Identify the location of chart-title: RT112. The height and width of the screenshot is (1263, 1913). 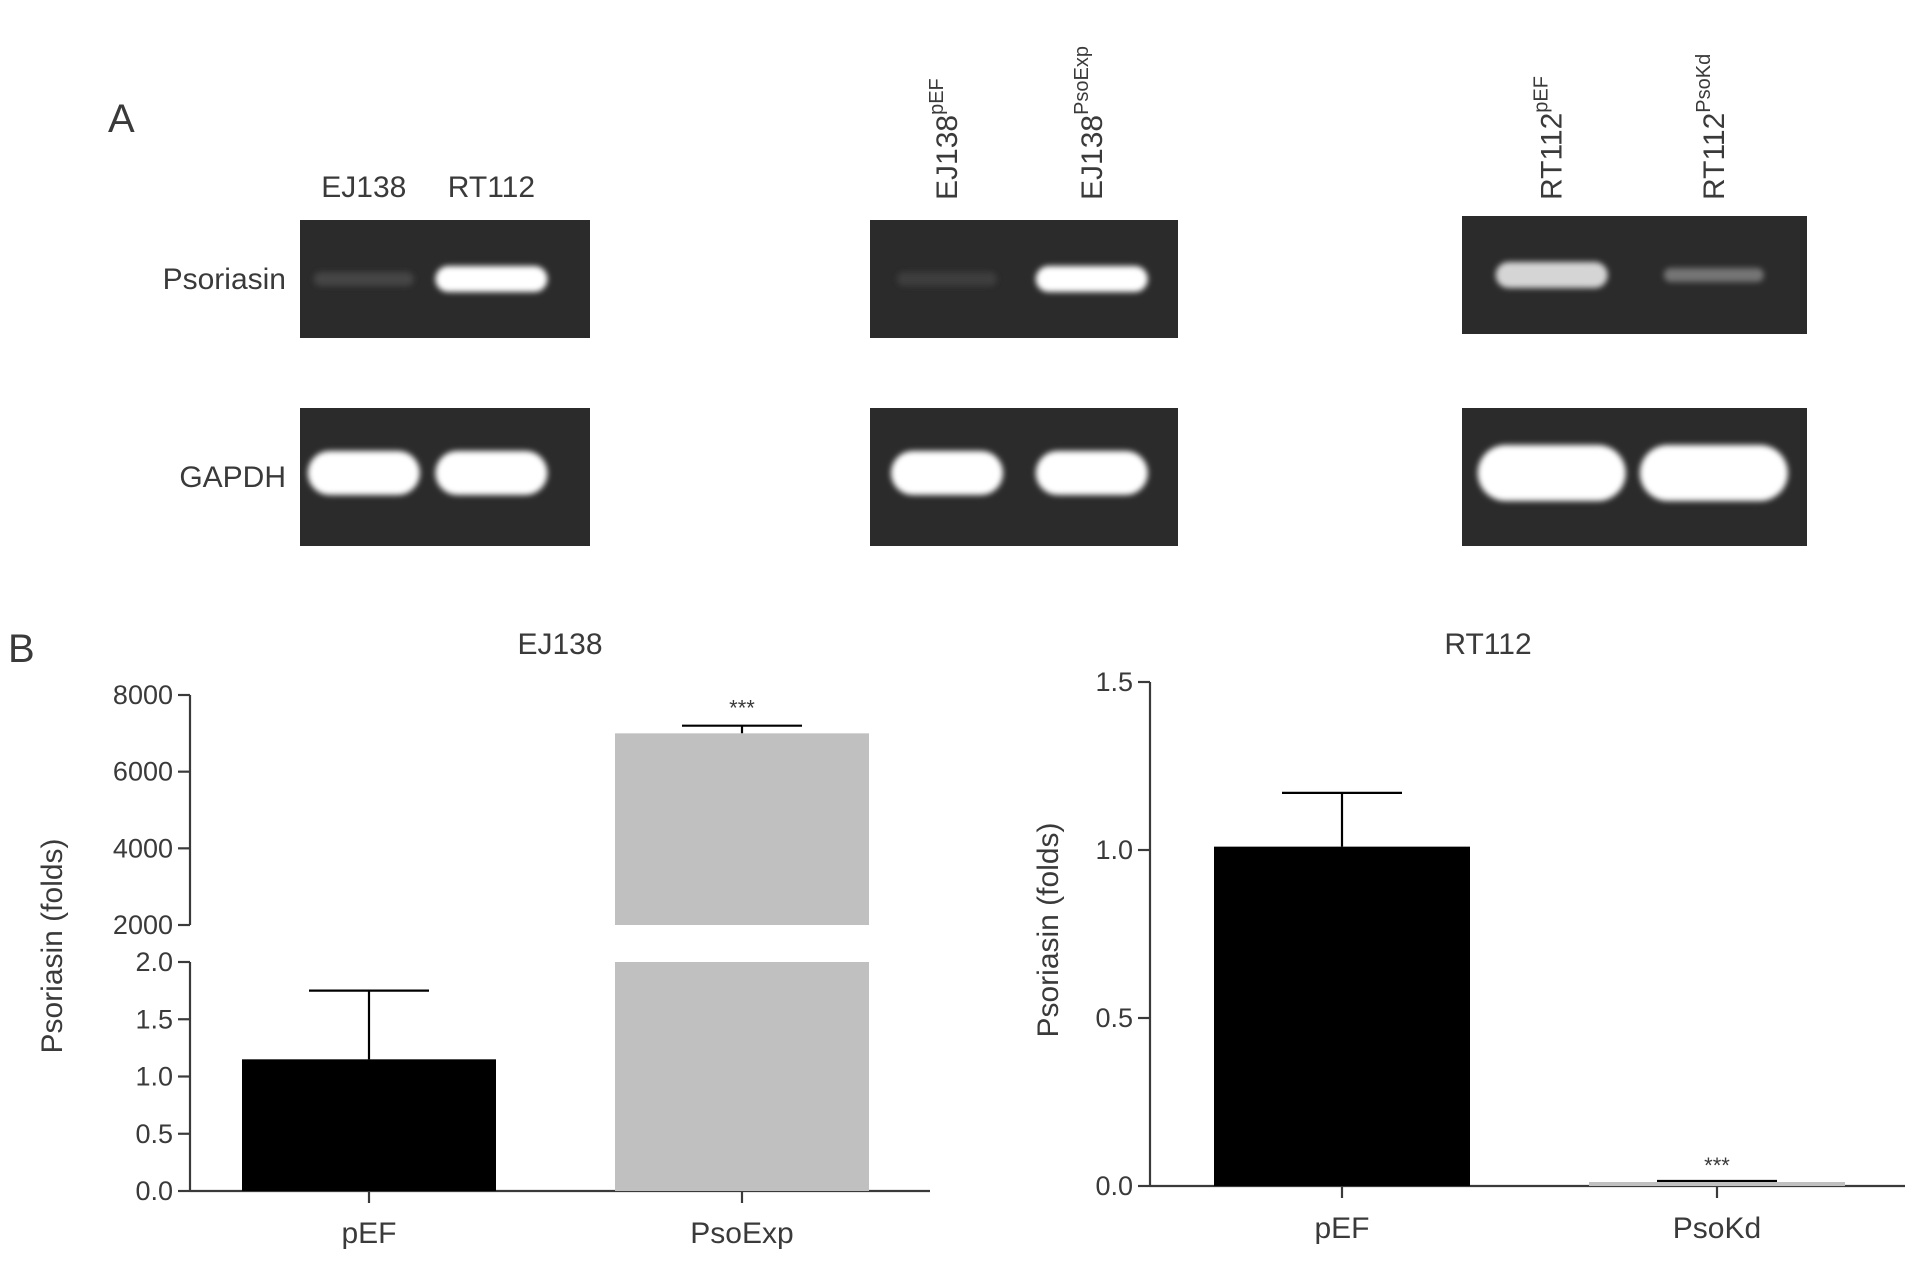
(1487, 644).